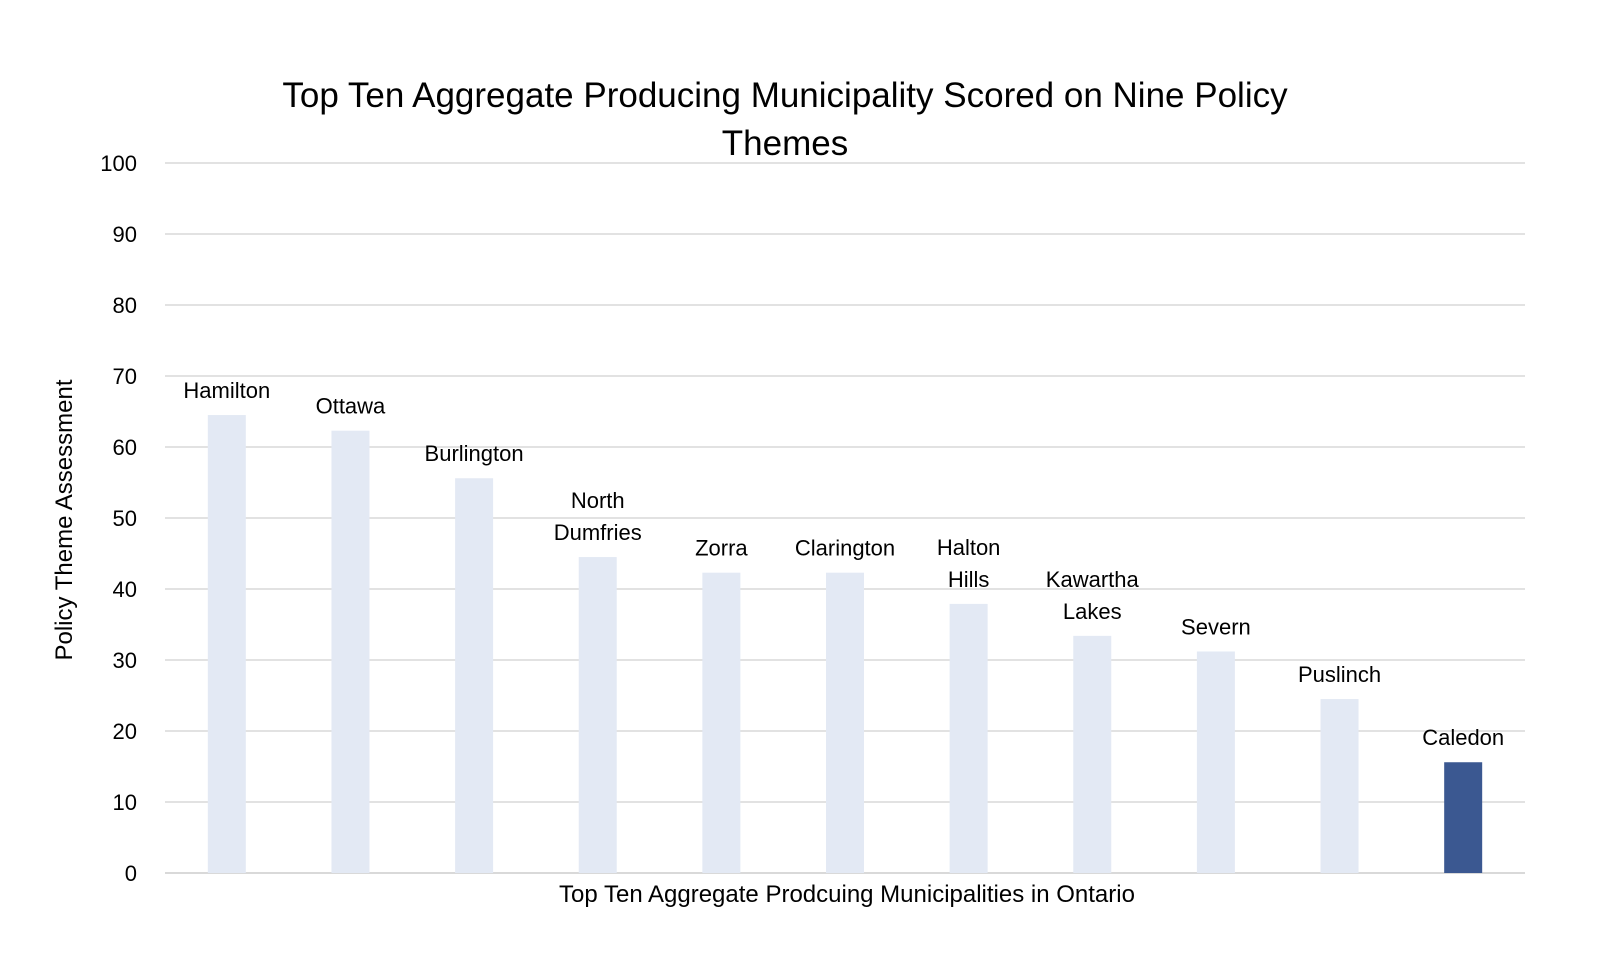  What do you see at coordinates (969, 579) in the screenshot?
I see `bar-category-label: Hills` at bounding box center [969, 579].